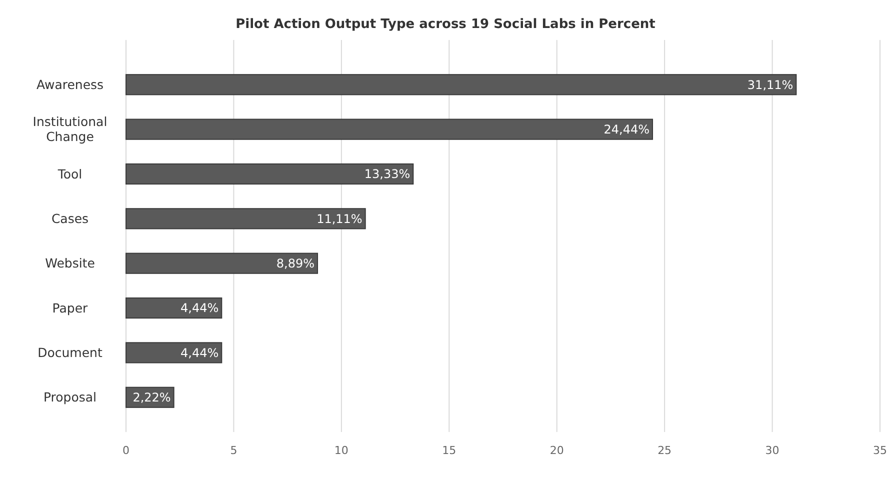  What do you see at coordinates (446, 24) in the screenshot?
I see `chart-title: Pilot Action Output Type across 19 Social Labs in Percent` at bounding box center [446, 24].